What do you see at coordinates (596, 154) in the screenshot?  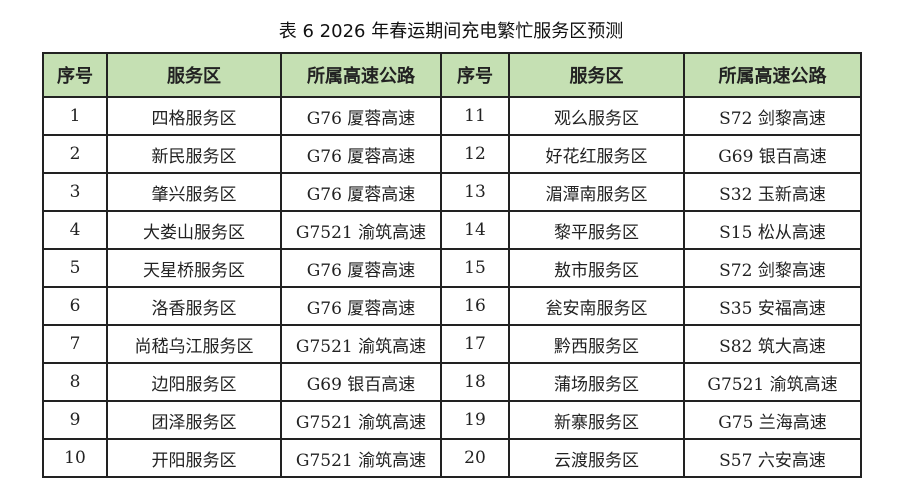 I see `cell-service-area: 好花红服务区` at bounding box center [596, 154].